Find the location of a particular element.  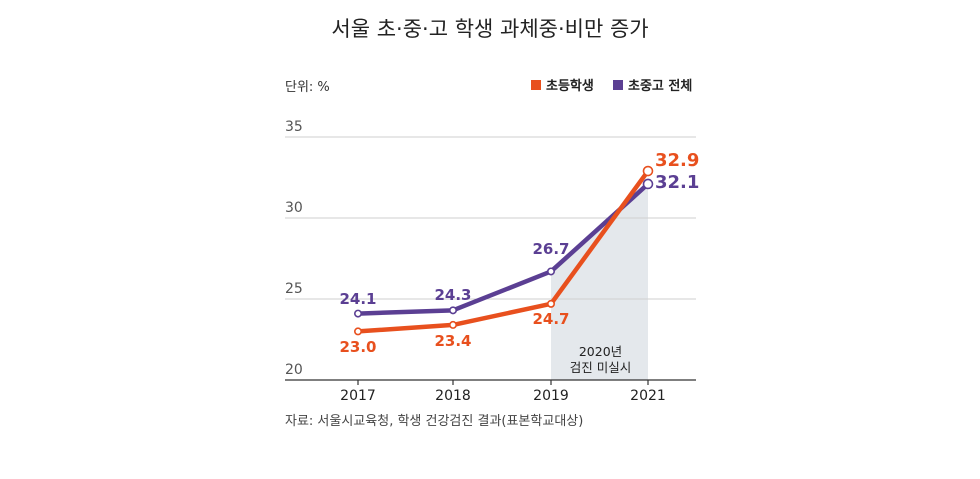

data-label-elementary: 23.4 is located at coordinates (452, 341).